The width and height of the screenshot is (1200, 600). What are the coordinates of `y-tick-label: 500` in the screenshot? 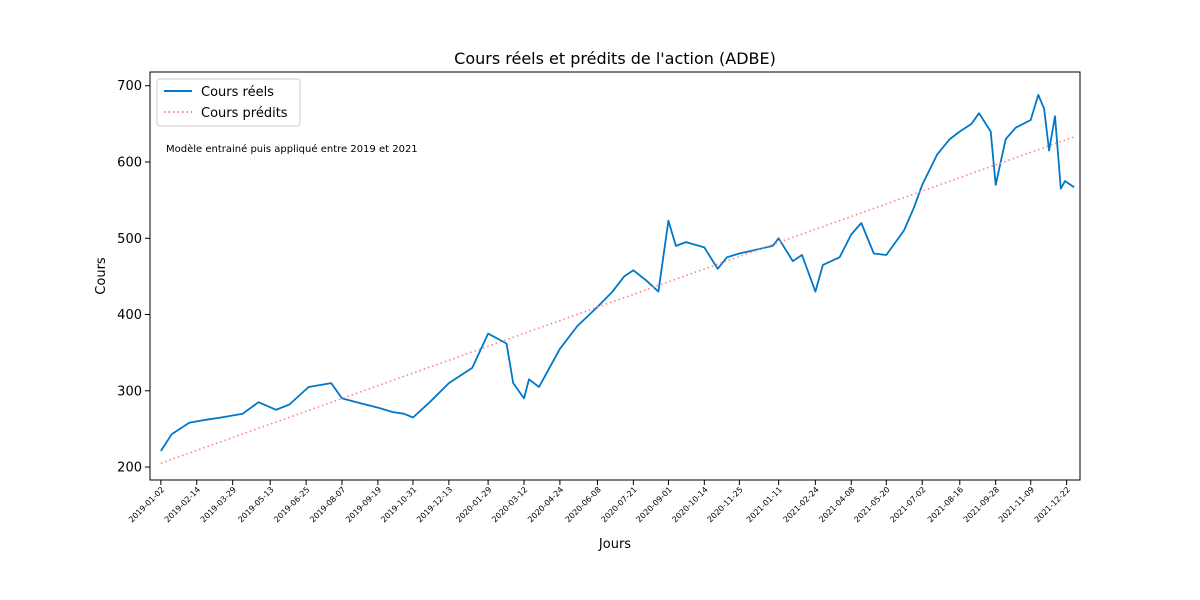 It's located at (129, 239).